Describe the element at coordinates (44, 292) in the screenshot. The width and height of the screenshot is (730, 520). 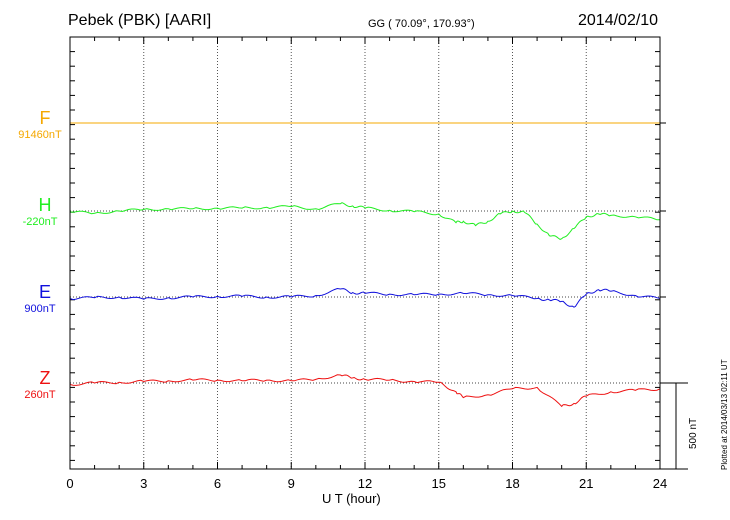
I see `e-component-label: E` at that location.